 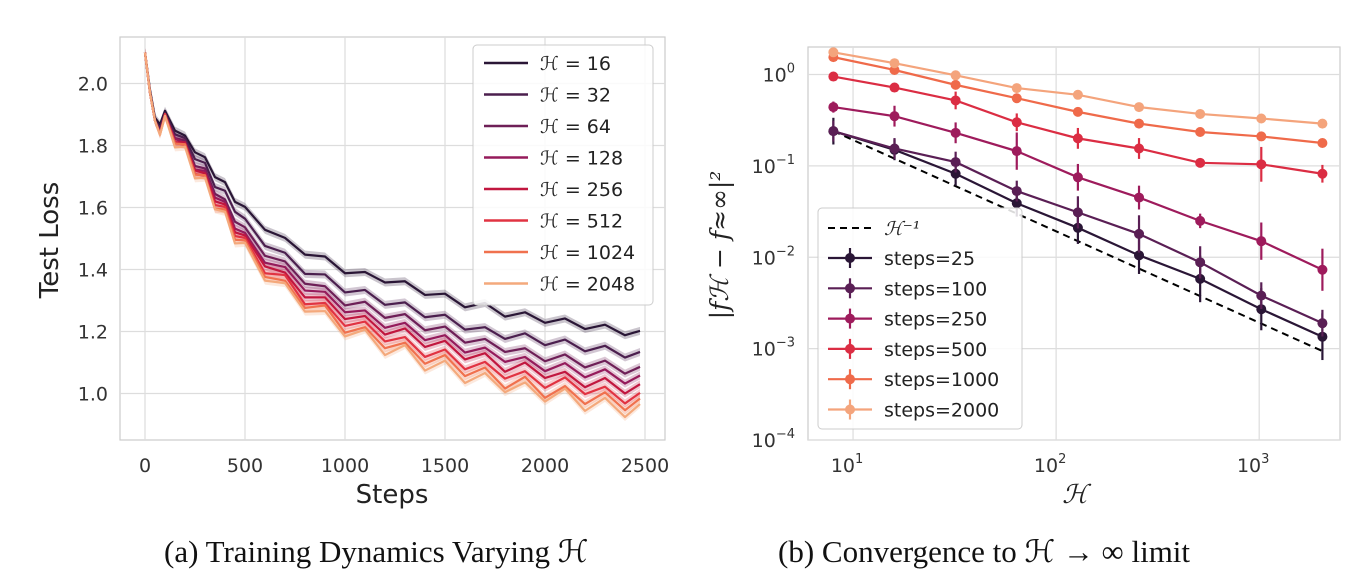 What do you see at coordinates (392, 495) in the screenshot?
I see `x-axis-label-a: Steps` at bounding box center [392, 495].